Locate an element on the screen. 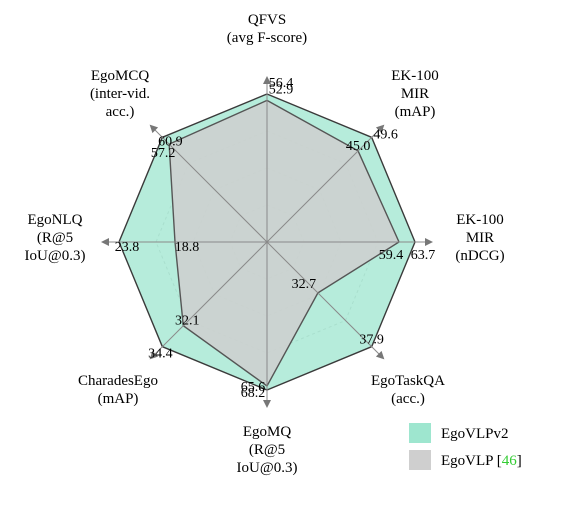 Image resolution: width=567 pixels, height=506 pixels. axis-label-line: QFVS is located at coordinates (267, 20).